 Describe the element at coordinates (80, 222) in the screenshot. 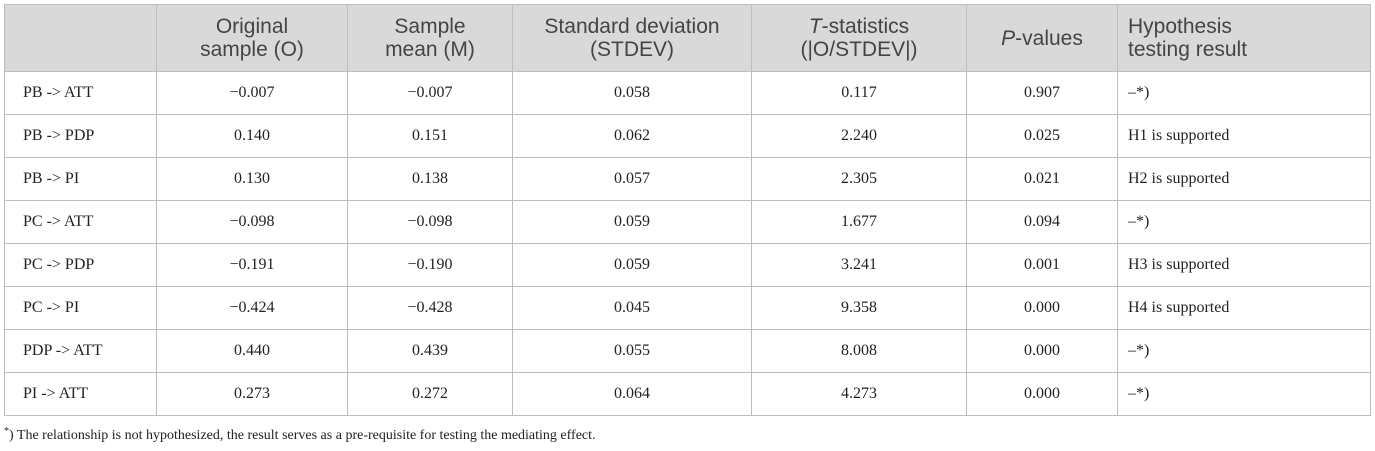

I see `cell-path: PC -> ATT` at that location.